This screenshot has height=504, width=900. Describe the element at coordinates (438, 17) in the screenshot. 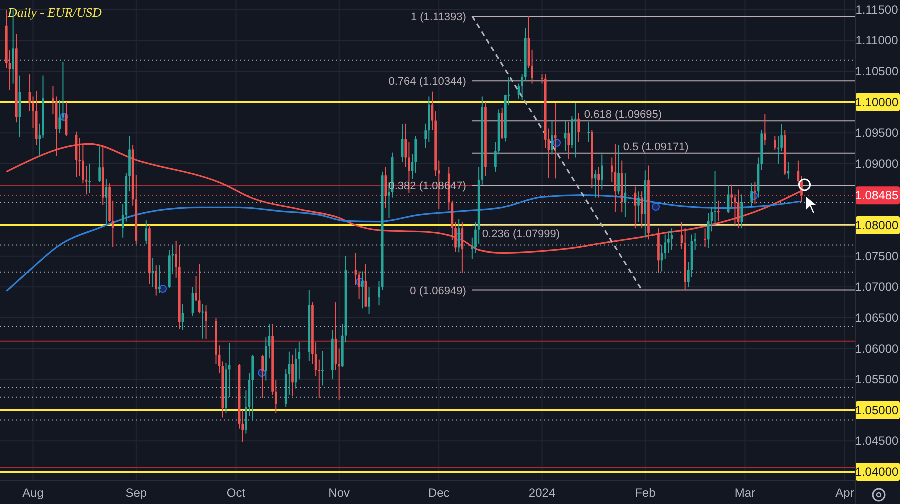

I see `series-label: 1 (1.11393)` at that location.